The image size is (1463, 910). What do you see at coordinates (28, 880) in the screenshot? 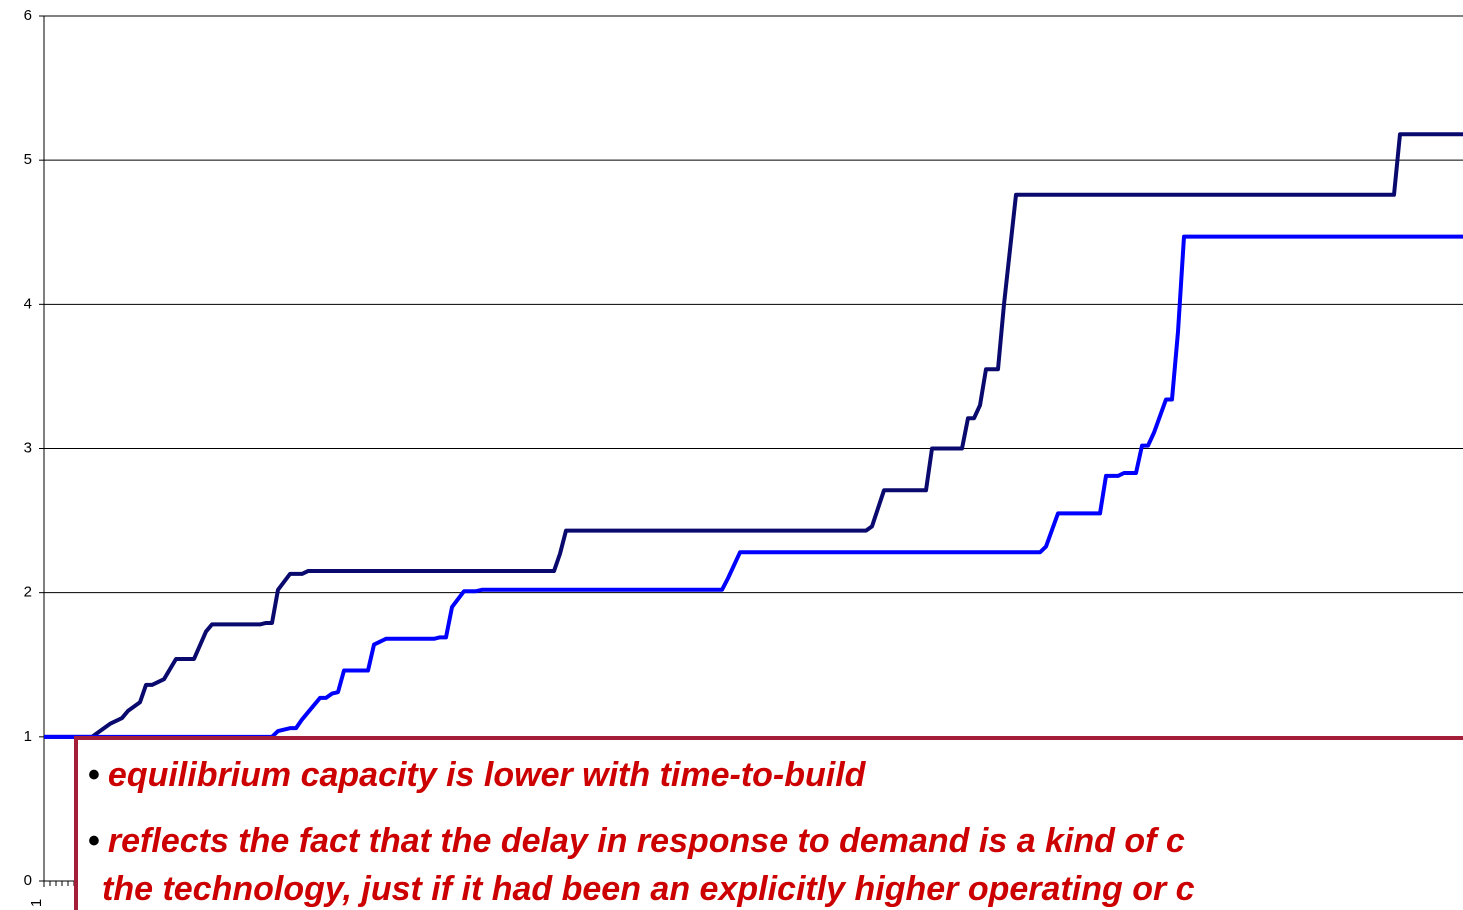
I see `y-tick-label: 0` at bounding box center [28, 880].